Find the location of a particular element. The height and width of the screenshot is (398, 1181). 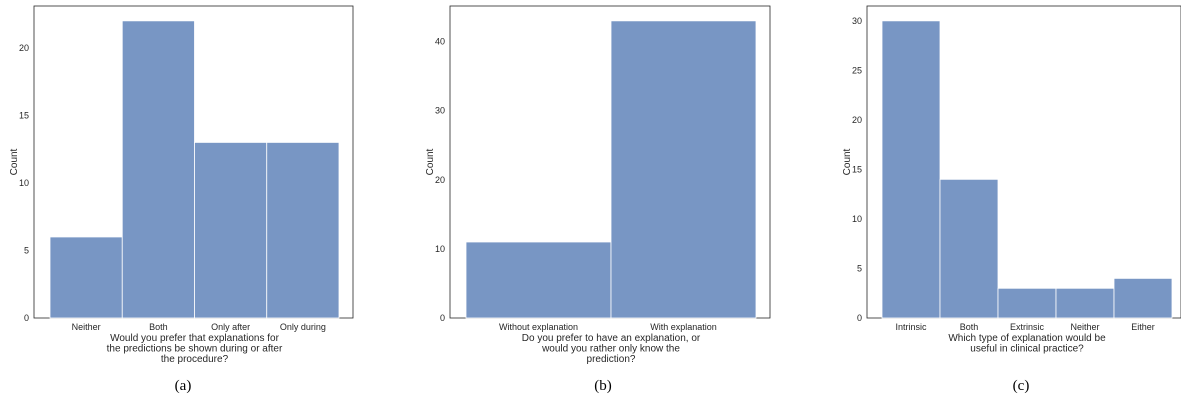

panel-c-y-tick-label: 30 is located at coordinates (857, 21).